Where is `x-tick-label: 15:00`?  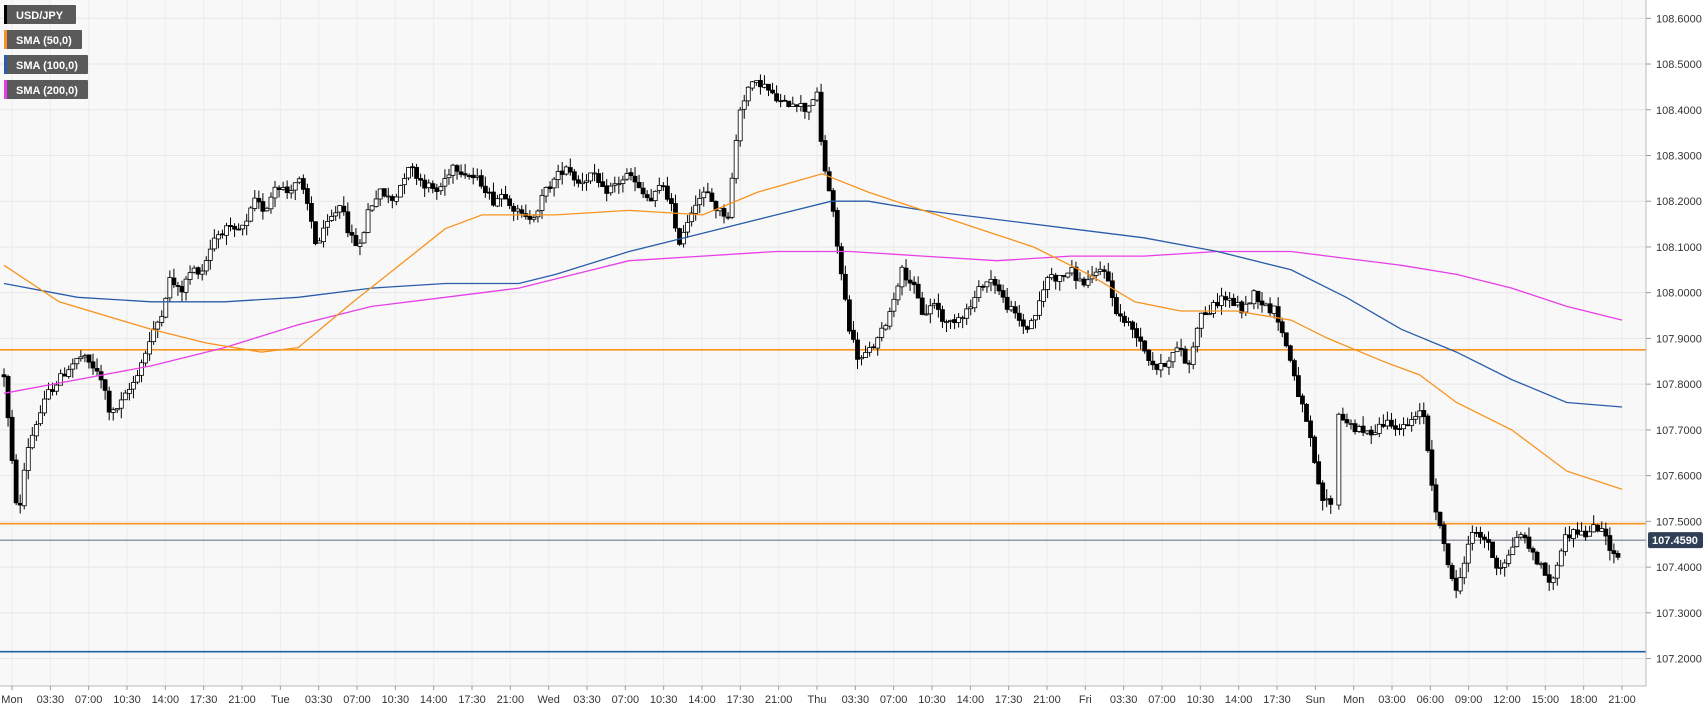 x-tick-label: 15:00 is located at coordinates (1546, 700).